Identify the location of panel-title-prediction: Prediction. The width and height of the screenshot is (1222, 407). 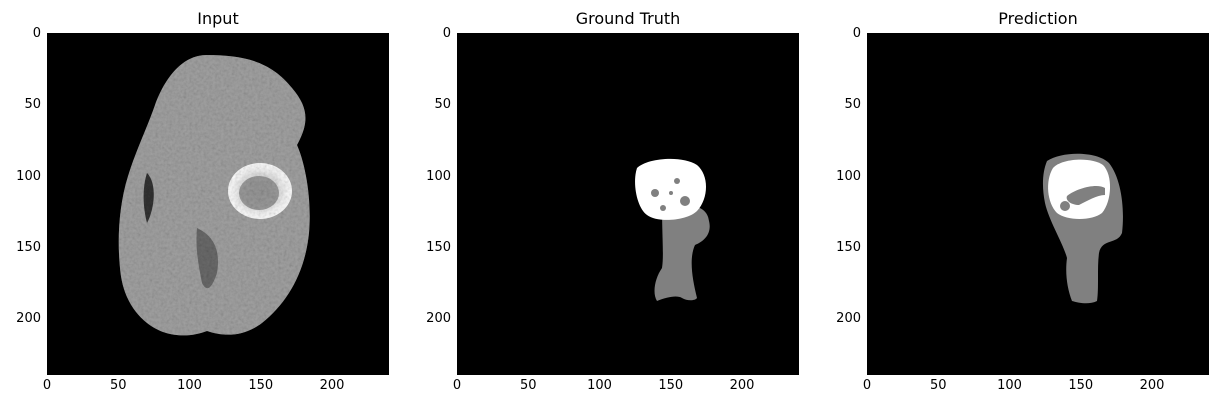
(1038, 18).